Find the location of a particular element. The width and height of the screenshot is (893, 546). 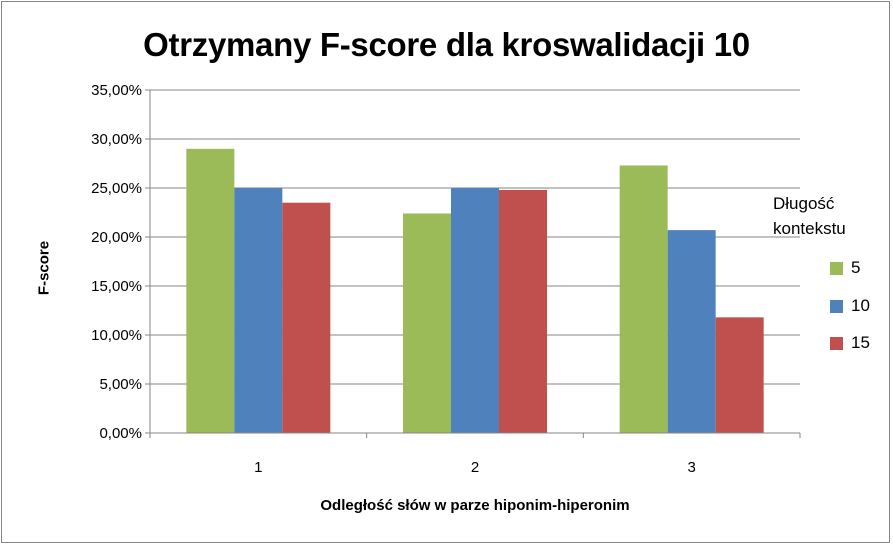

y-tick-label: 20,00% is located at coordinates (116, 237).